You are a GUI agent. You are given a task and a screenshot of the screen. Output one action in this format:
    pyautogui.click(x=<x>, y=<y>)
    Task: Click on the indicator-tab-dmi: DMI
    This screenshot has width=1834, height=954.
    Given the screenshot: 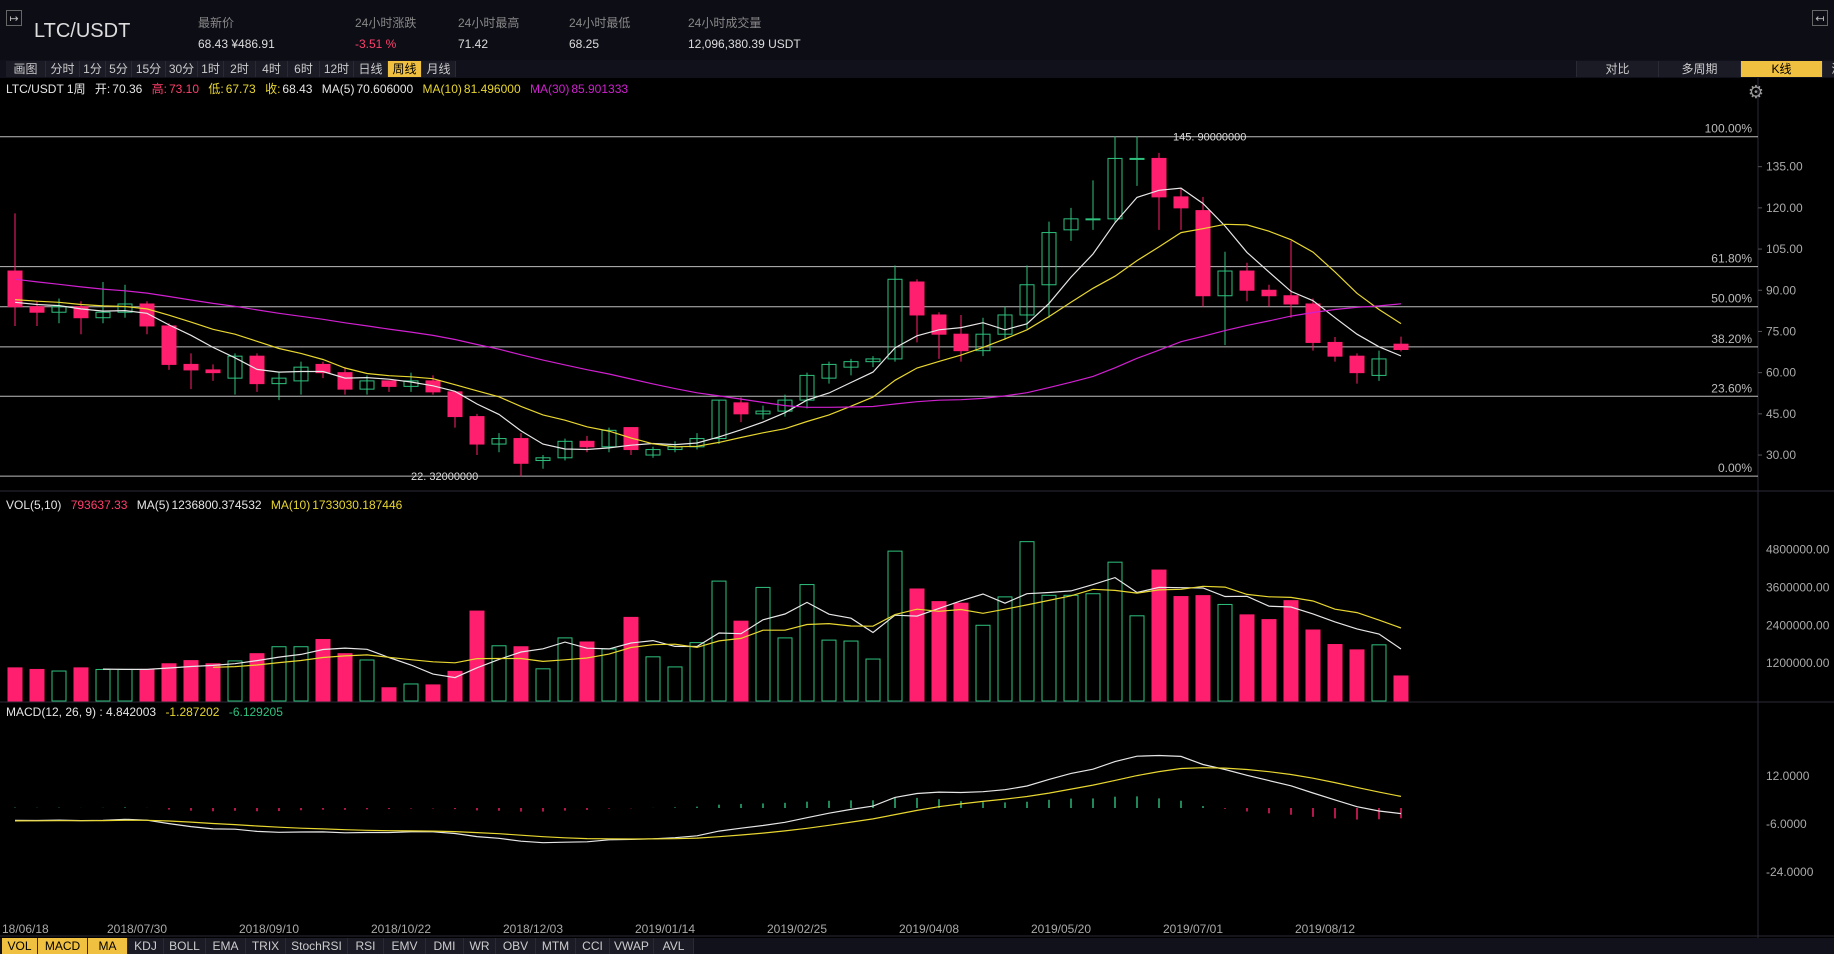 What is the action you would take?
    pyautogui.click(x=445, y=946)
    